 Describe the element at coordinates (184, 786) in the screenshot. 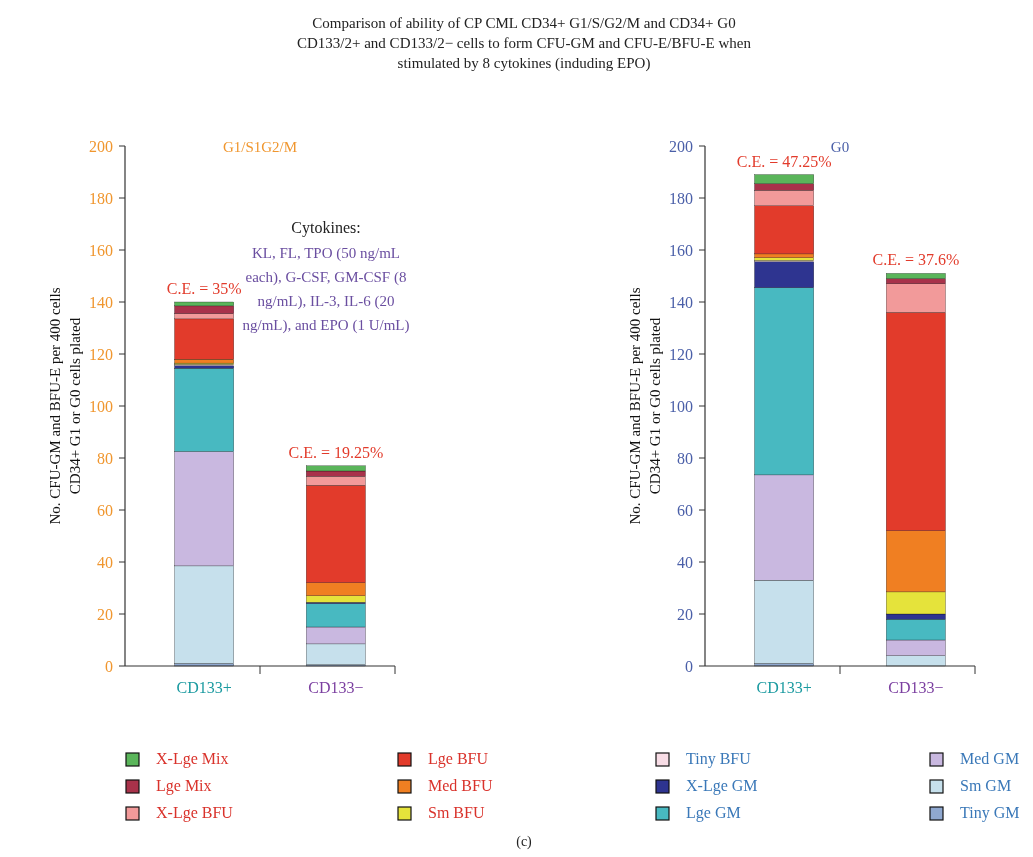

I see `legend-label: Lge Mix` at that location.